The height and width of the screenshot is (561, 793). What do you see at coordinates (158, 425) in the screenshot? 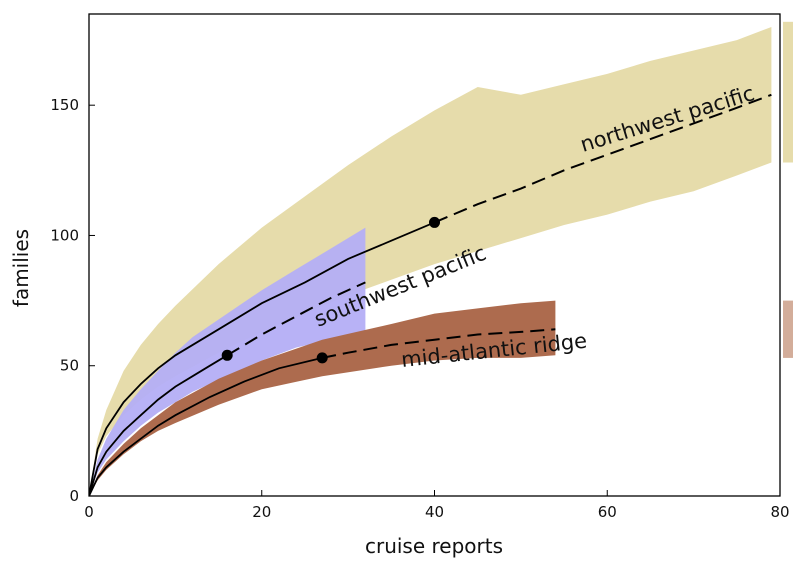
I see `curve-observed-southwest-pacific` at bounding box center [158, 425].